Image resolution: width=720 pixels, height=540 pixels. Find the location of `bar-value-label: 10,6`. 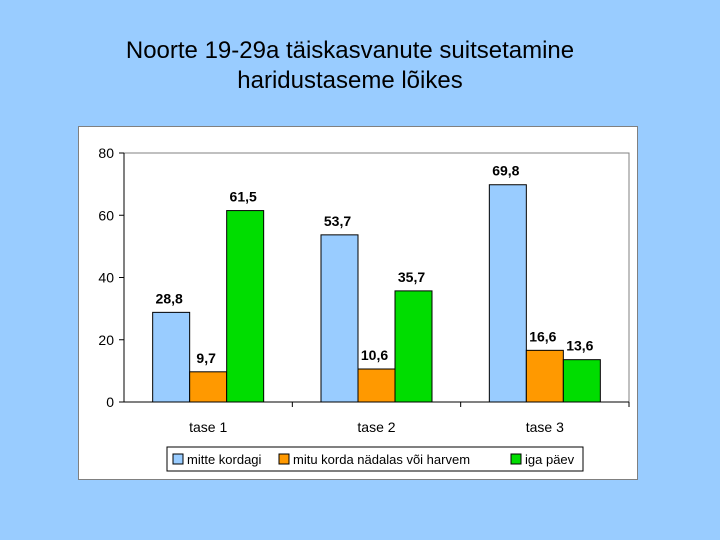

bar-value-label: 10,6 is located at coordinates (374, 355).